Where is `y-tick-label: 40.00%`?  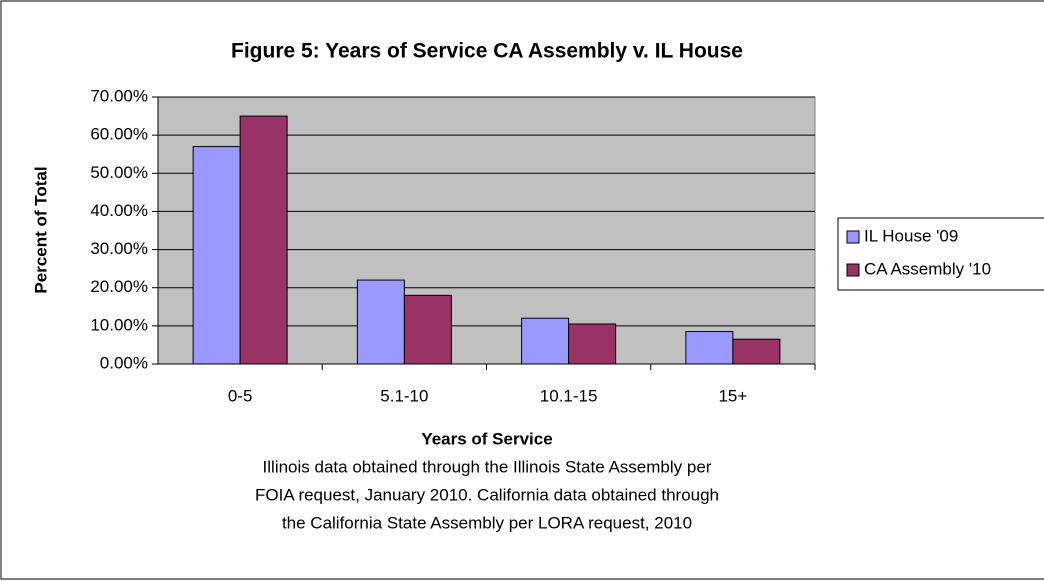
y-tick-label: 40.00% is located at coordinates (119, 210).